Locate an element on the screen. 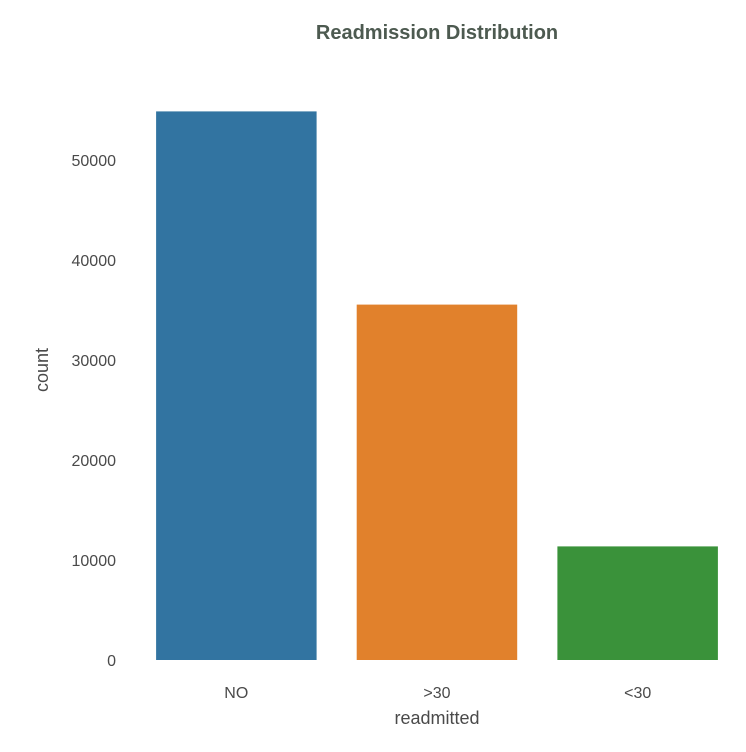 The height and width of the screenshot is (752, 746). y-axis-label: count is located at coordinates (42, 370).